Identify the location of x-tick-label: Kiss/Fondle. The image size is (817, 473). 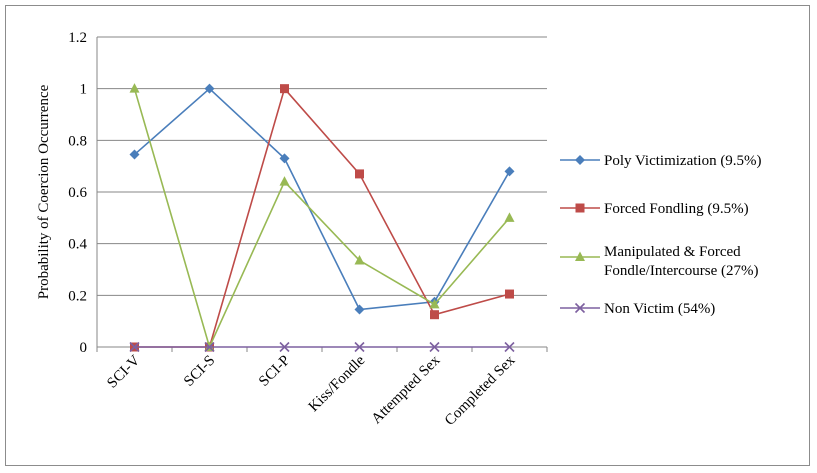
(337, 383).